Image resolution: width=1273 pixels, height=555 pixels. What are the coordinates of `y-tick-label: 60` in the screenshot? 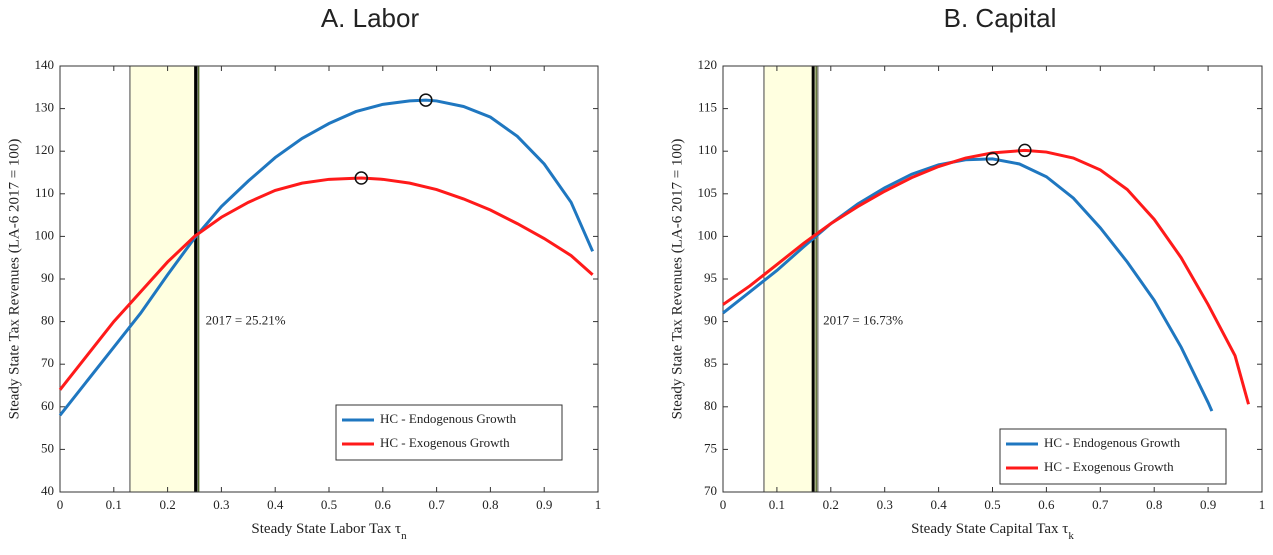 It's located at (47, 405).